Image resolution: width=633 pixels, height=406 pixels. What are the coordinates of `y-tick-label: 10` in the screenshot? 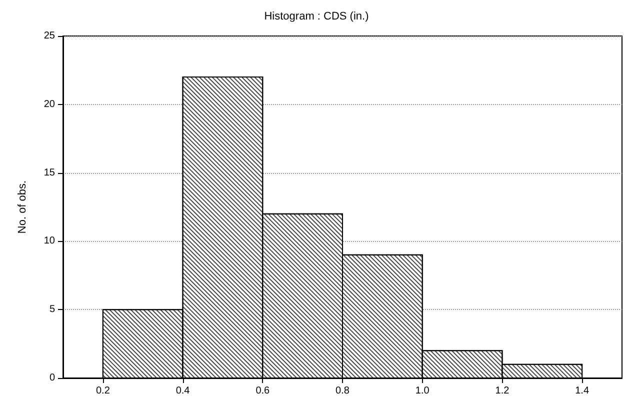 It's located at (50, 241).